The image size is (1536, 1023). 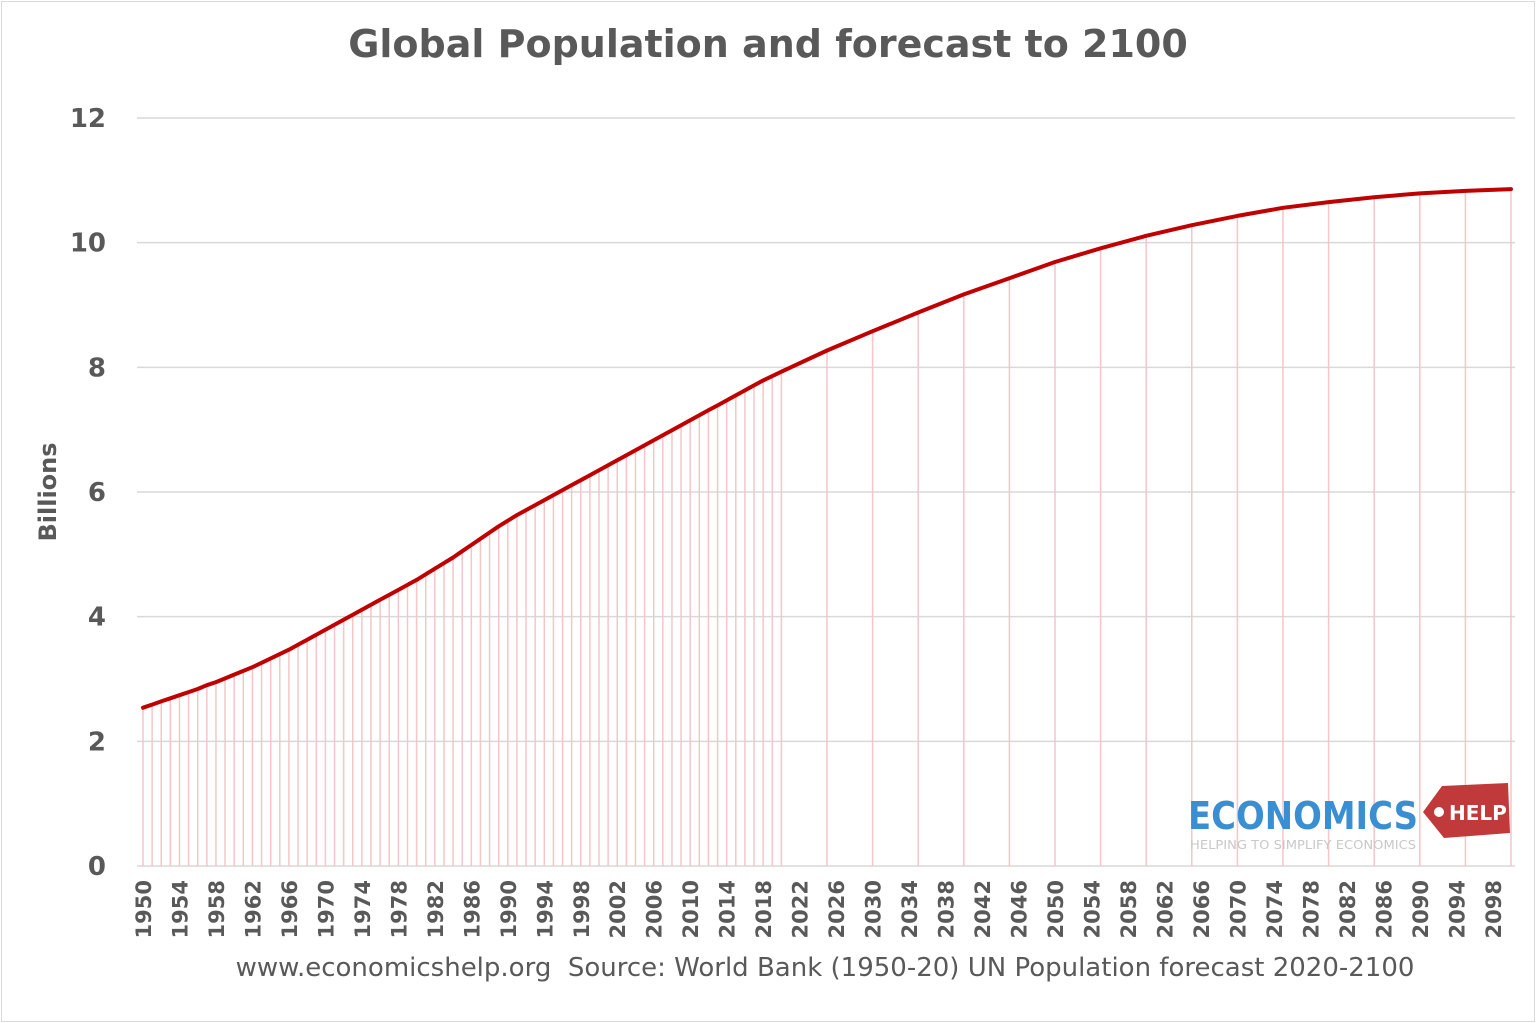 I want to click on y-tick-label: 10, so click(x=88, y=244).